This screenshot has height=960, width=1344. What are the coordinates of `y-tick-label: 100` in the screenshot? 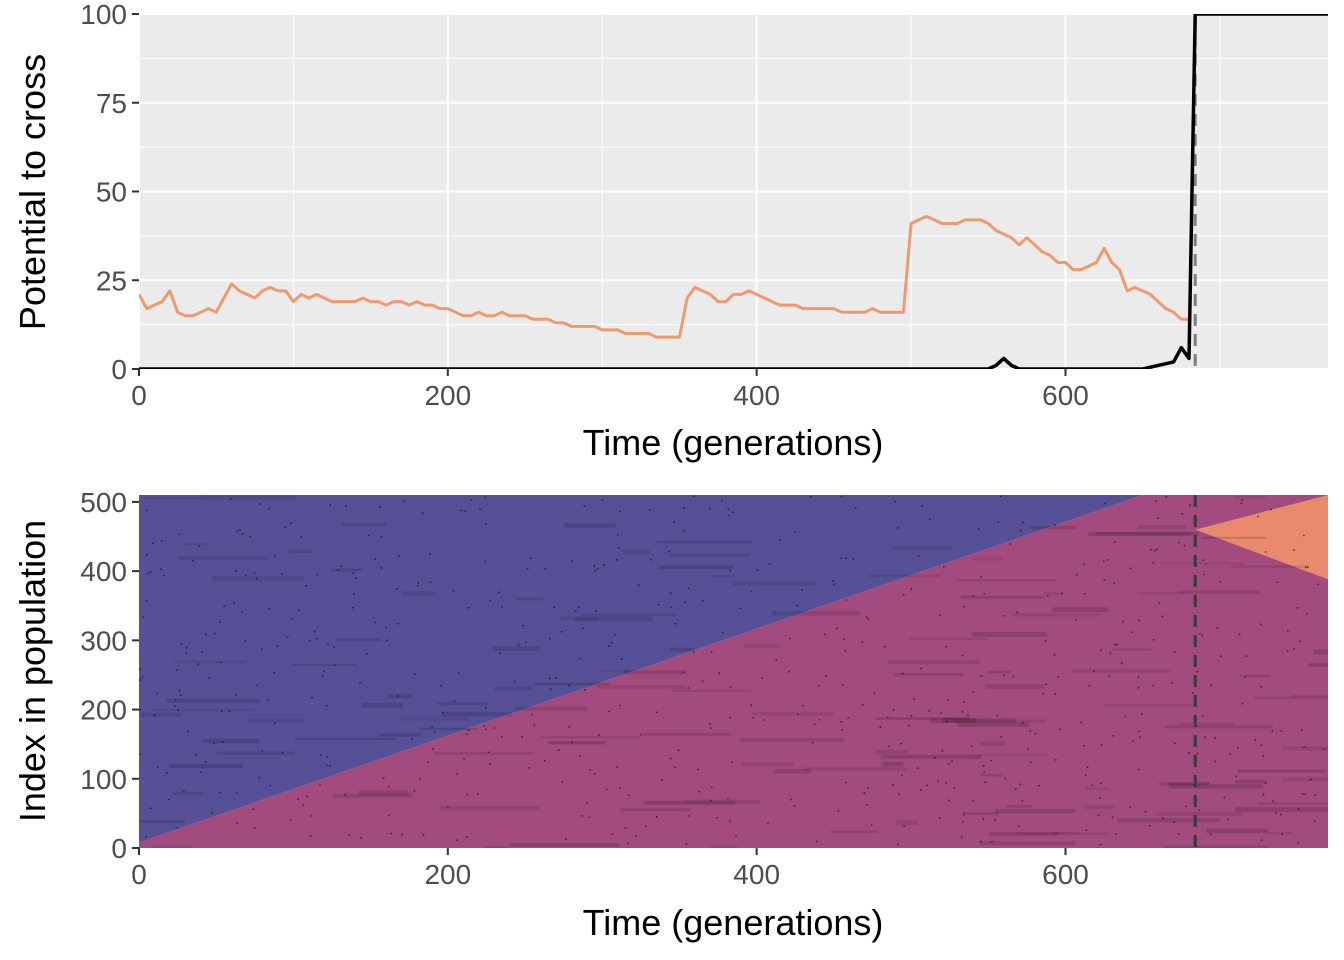 It's located at (103, 15).